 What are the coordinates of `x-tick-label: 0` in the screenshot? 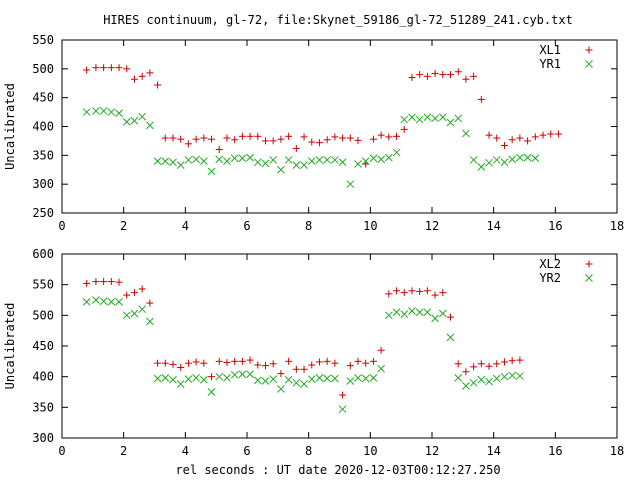 It's located at (61, 451).